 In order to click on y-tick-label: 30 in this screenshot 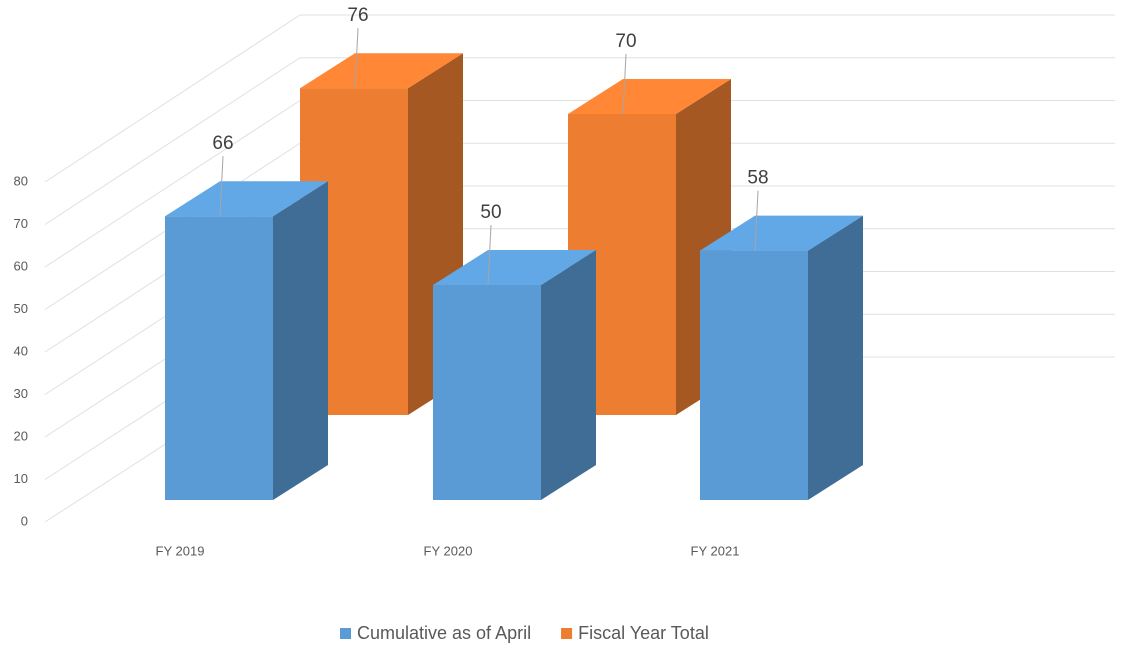, I will do `click(21, 393)`.